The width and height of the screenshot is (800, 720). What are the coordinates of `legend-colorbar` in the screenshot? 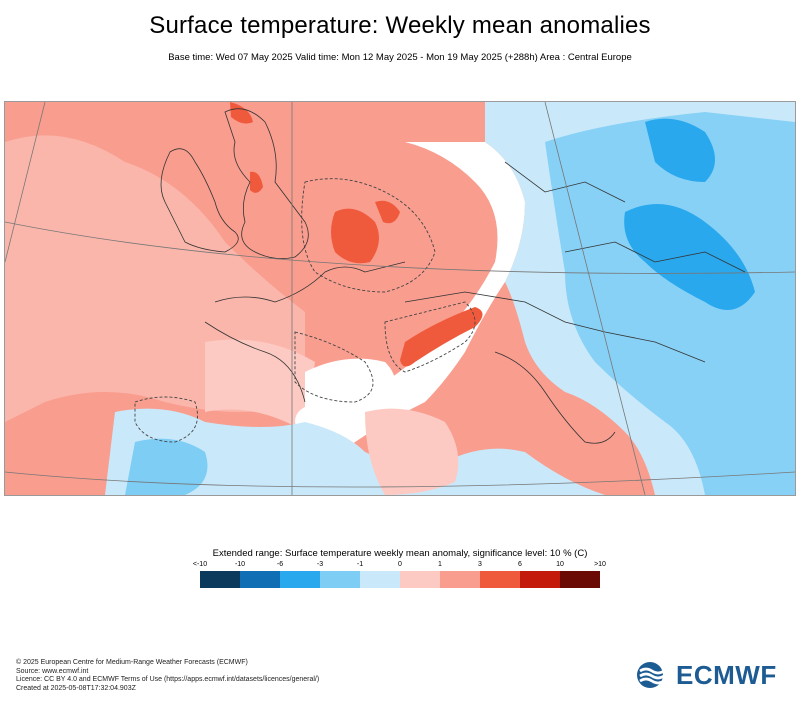 It's located at (400, 579).